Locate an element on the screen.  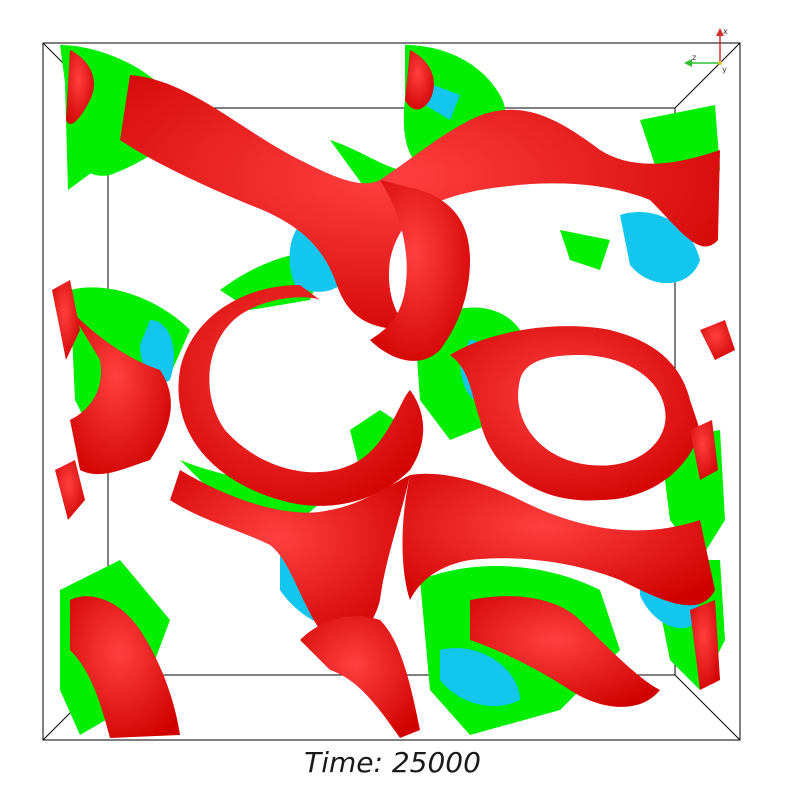
orientation-axes: x z y is located at coordinates (706, 50).